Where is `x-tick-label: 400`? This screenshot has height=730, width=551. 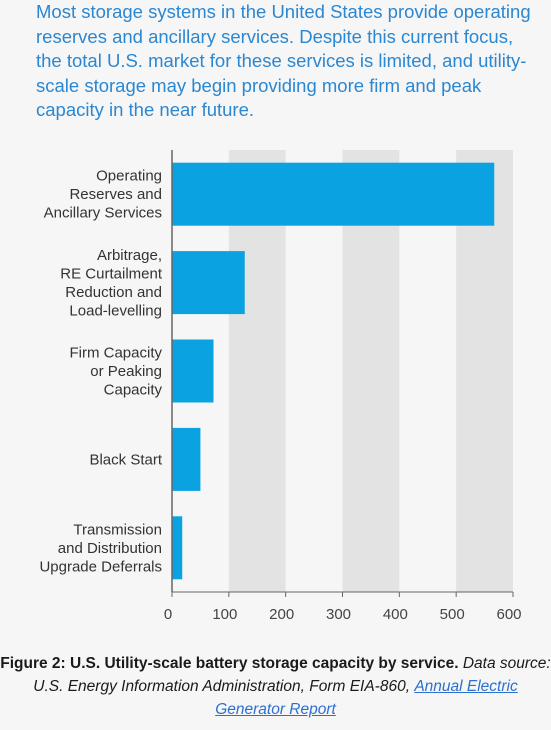 x-tick-label: 400 is located at coordinates (395, 614).